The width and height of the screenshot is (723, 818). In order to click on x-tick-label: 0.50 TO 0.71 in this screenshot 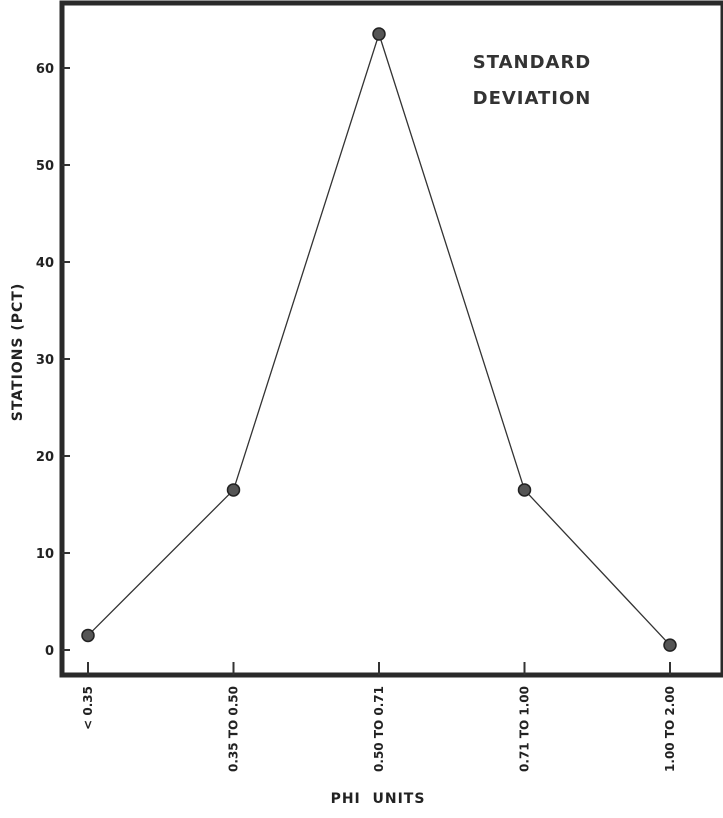, I will do `click(379, 729)`.